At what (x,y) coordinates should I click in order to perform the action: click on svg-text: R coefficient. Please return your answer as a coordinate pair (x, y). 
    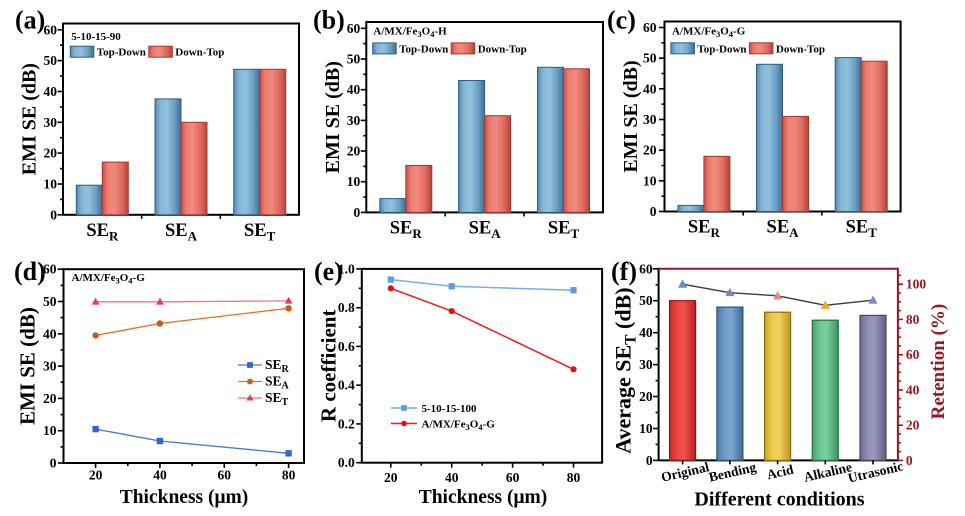
    Looking at the image, I should click on (329, 366).